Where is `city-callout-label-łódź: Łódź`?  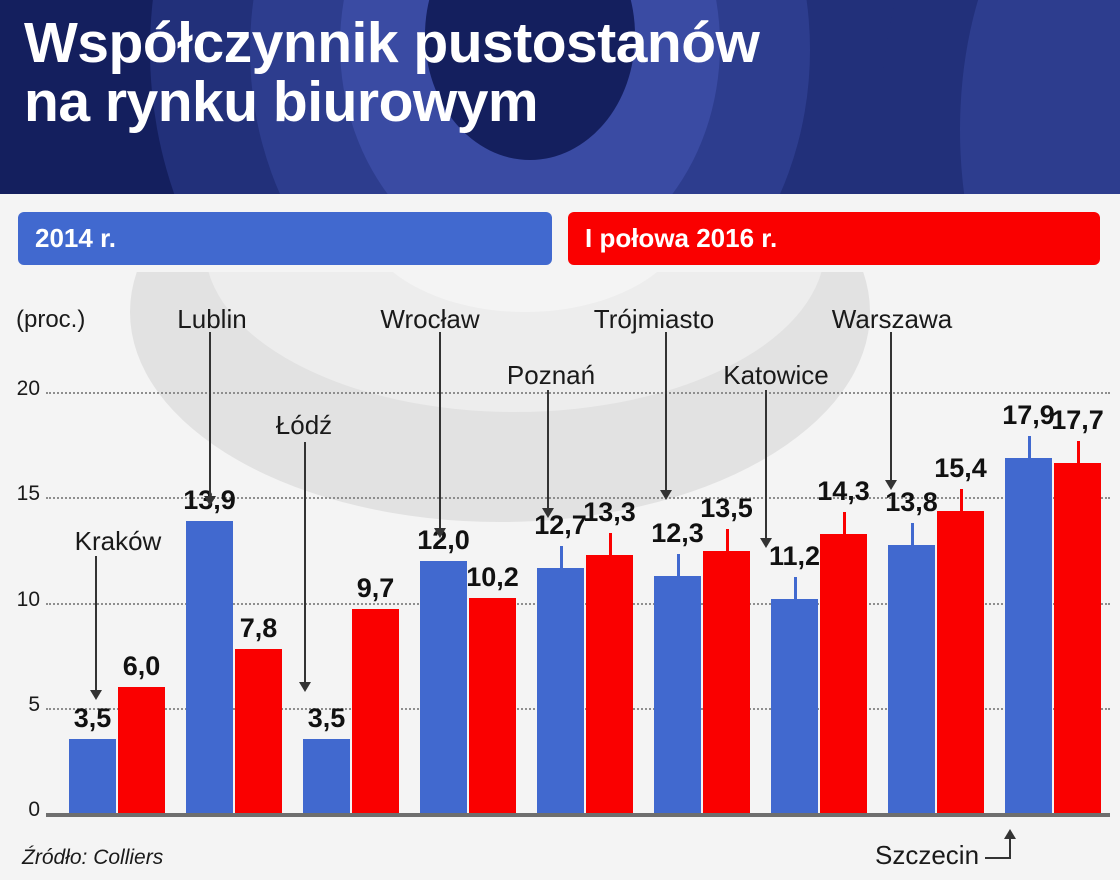
city-callout-label-łódź: Łódź is located at coordinates (304, 425).